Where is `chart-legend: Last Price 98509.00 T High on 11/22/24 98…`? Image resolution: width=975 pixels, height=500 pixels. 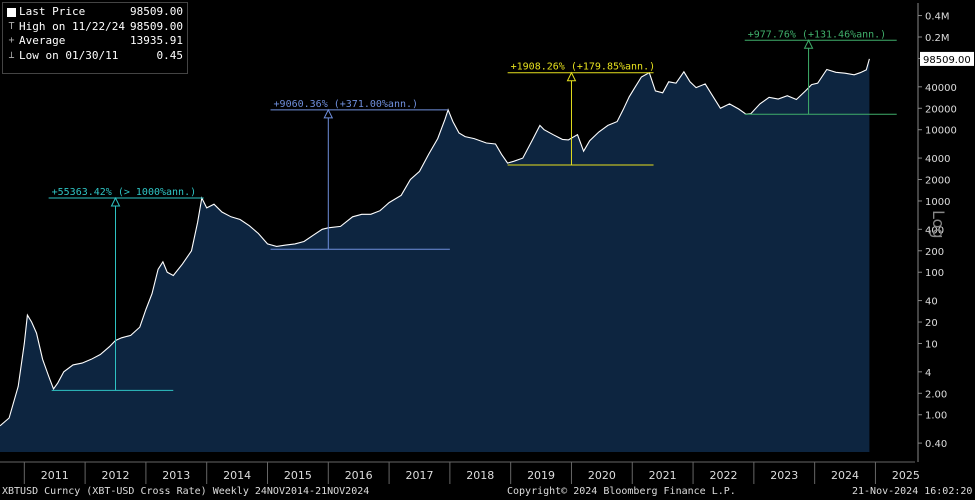 chart-legend: Last Price 98509.00 T High on 11/22/24 98… is located at coordinates (95, 38).